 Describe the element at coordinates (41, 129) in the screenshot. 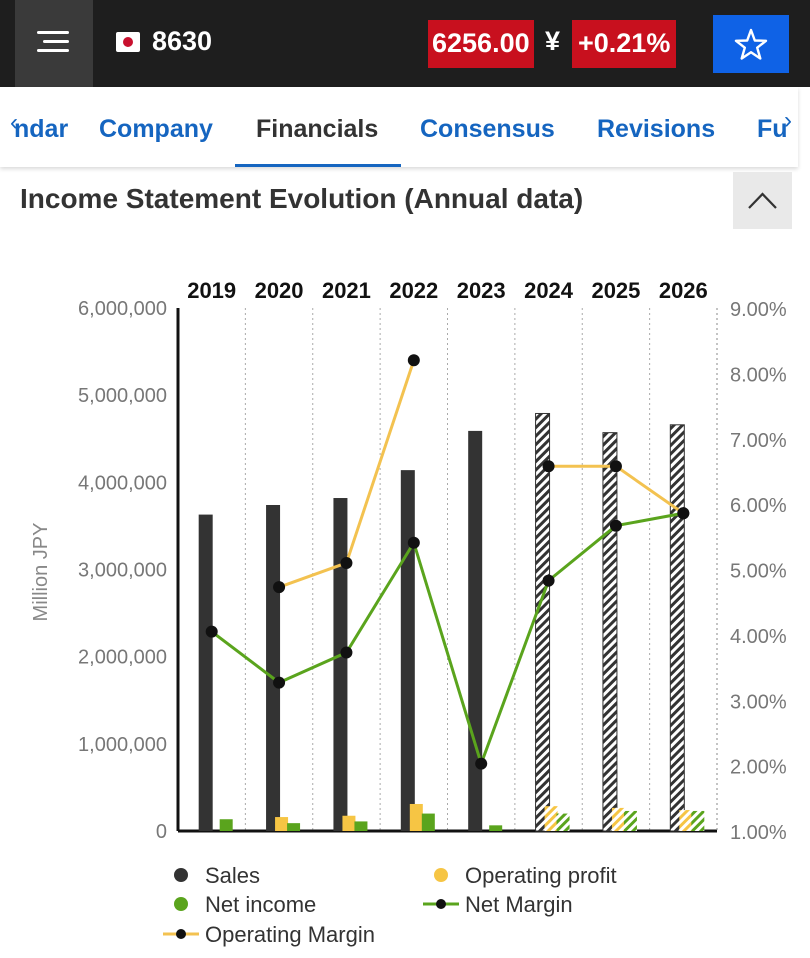

I see `tab-calendar: ndar` at that location.